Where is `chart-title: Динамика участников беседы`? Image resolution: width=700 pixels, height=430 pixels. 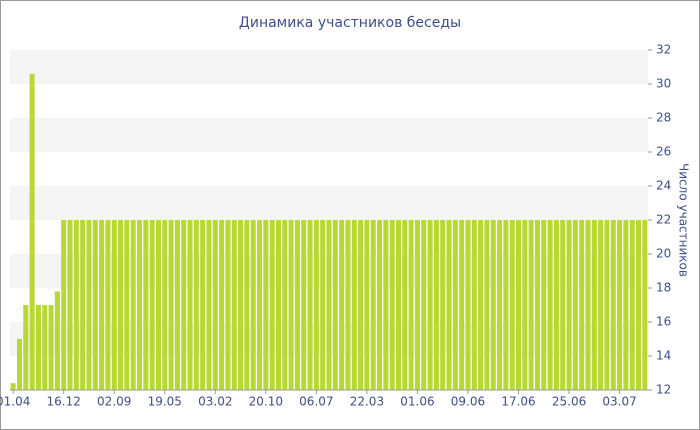 chart-title: Динамика участников беседы is located at coordinates (350, 23).